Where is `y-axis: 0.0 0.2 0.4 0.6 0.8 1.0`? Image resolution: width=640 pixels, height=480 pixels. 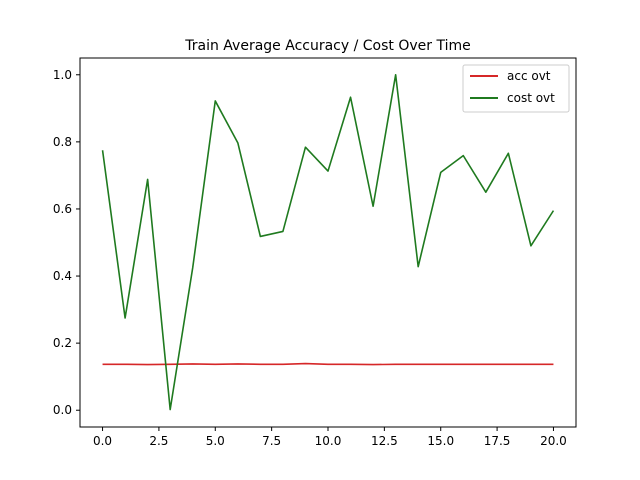 y-axis: 0.0 0.2 0.4 0.6 0.8 1.0 is located at coordinates (66, 242).